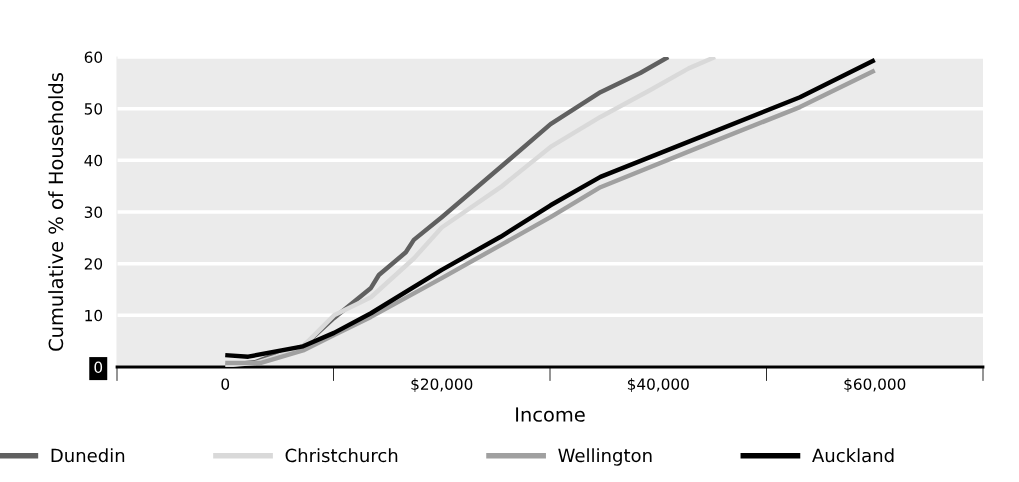 Image resolution: width=1019 pixels, height=482 pixels. Describe the element at coordinates (875, 385) in the screenshot. I see `x-tick-label: $60,000` at that location.